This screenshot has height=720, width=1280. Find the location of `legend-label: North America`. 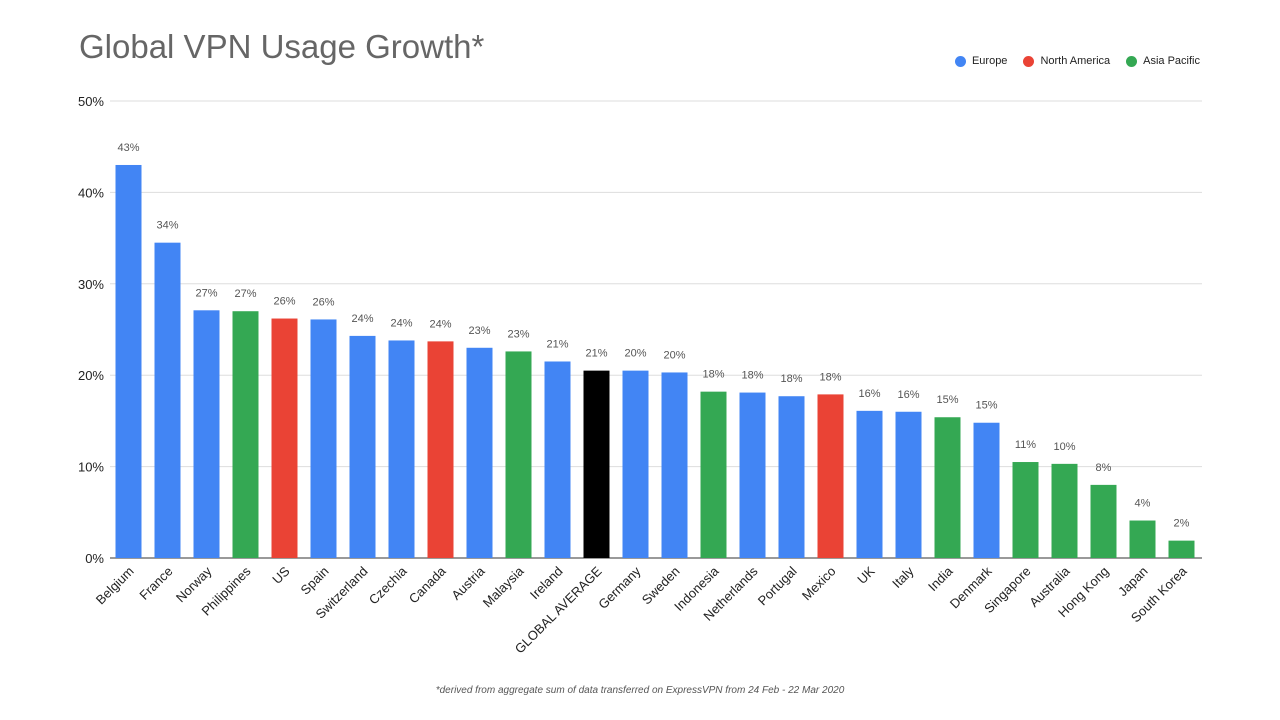

legend-label: North America is located at coordinates (1075, 61).